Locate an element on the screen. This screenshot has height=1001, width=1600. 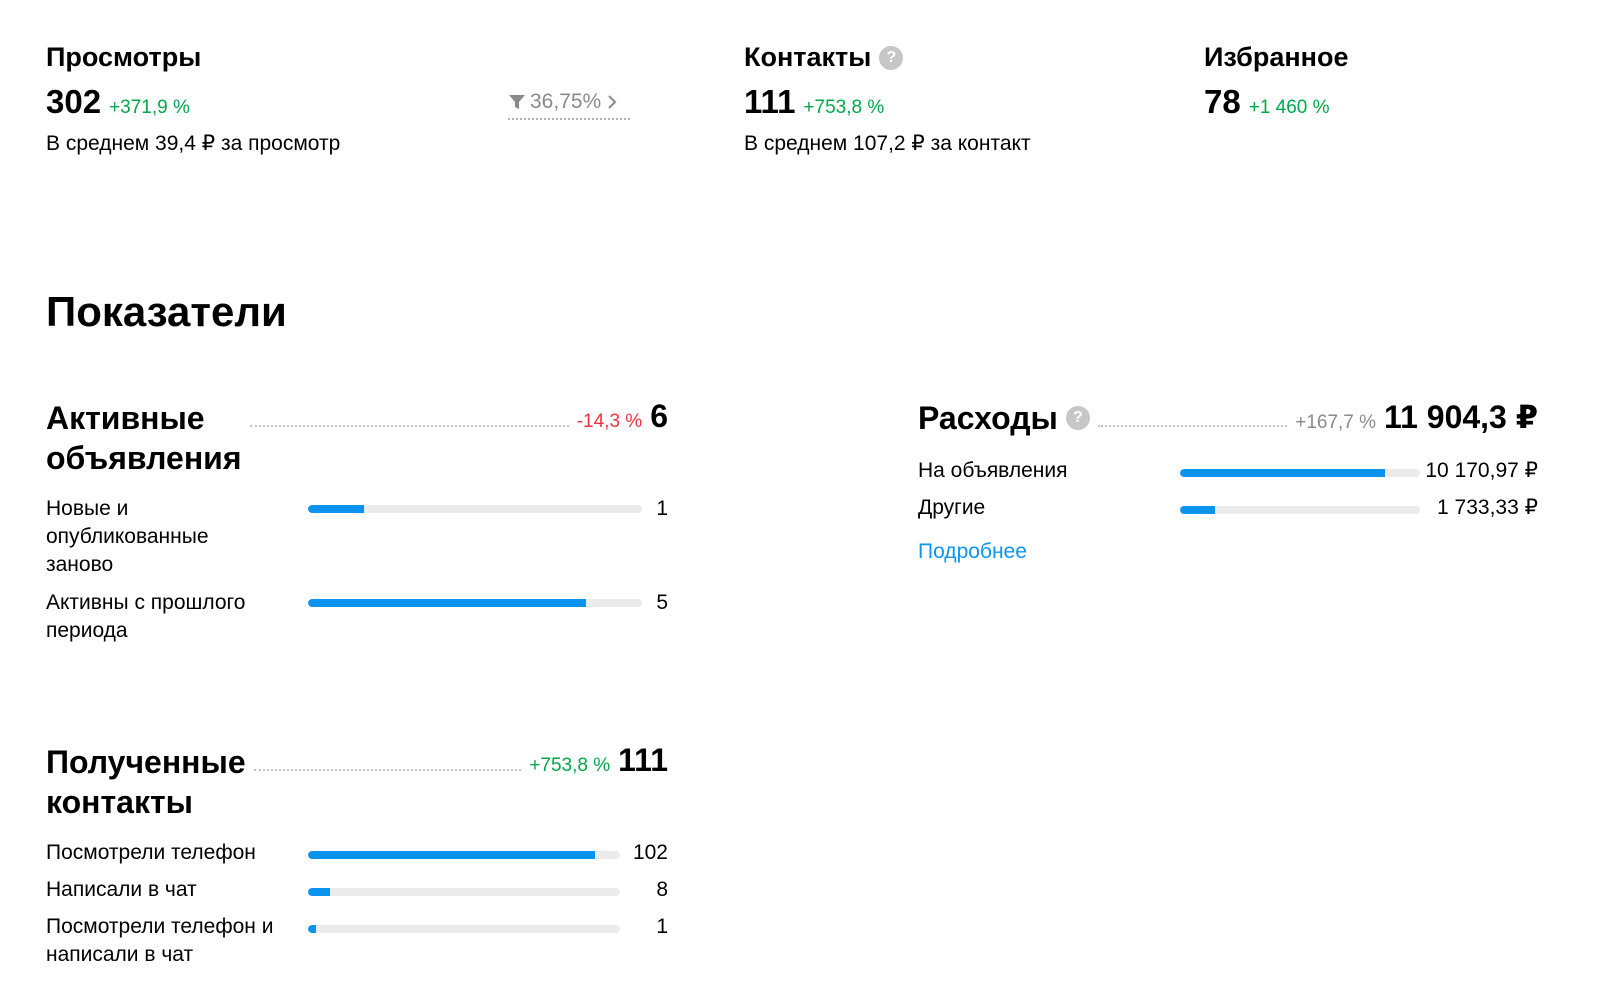
contacts-title: Контакты is located at coordinates (808, 57).